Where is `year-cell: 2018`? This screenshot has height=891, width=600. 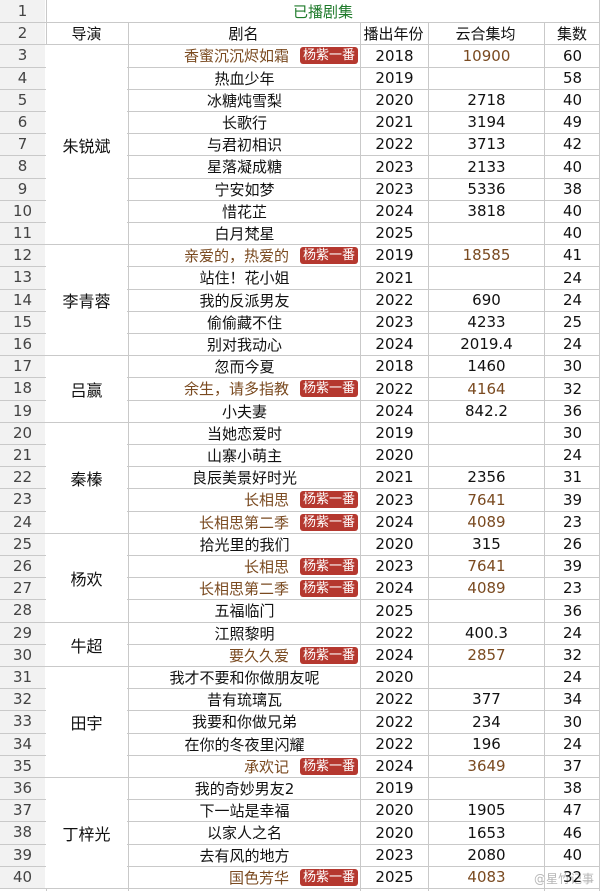
year-cell: 2018 is located at coordinates (394, 366).